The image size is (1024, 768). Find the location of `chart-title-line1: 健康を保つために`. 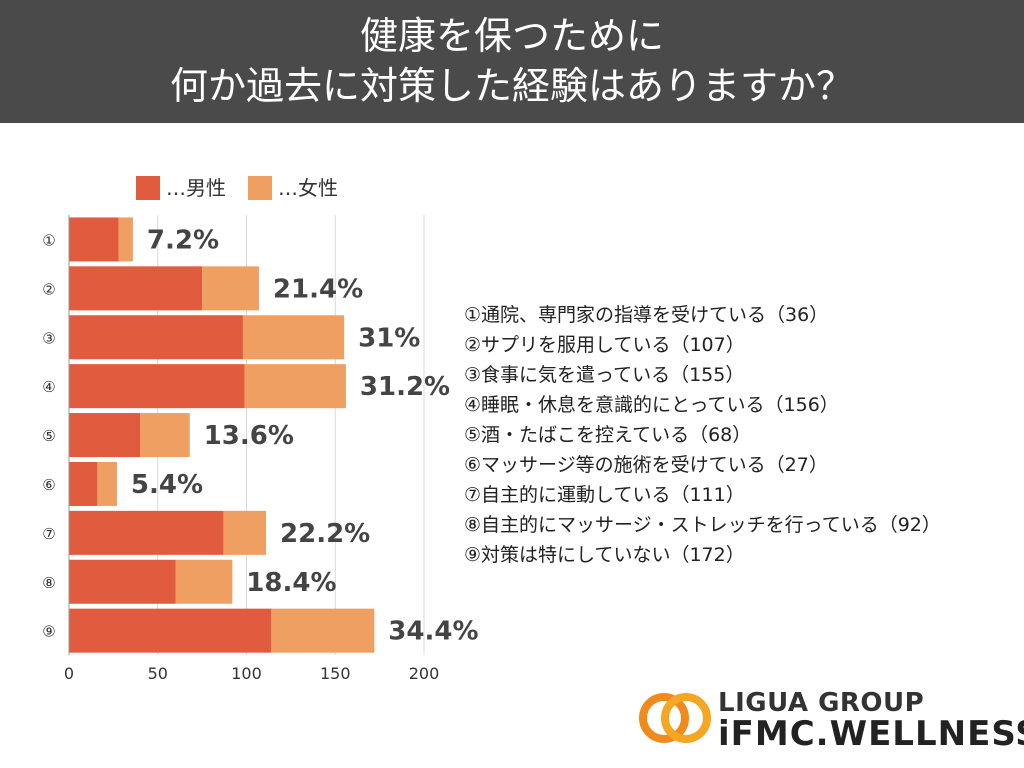

chart-title-line1: 健康を保つために is located at coordinates (511, 36).